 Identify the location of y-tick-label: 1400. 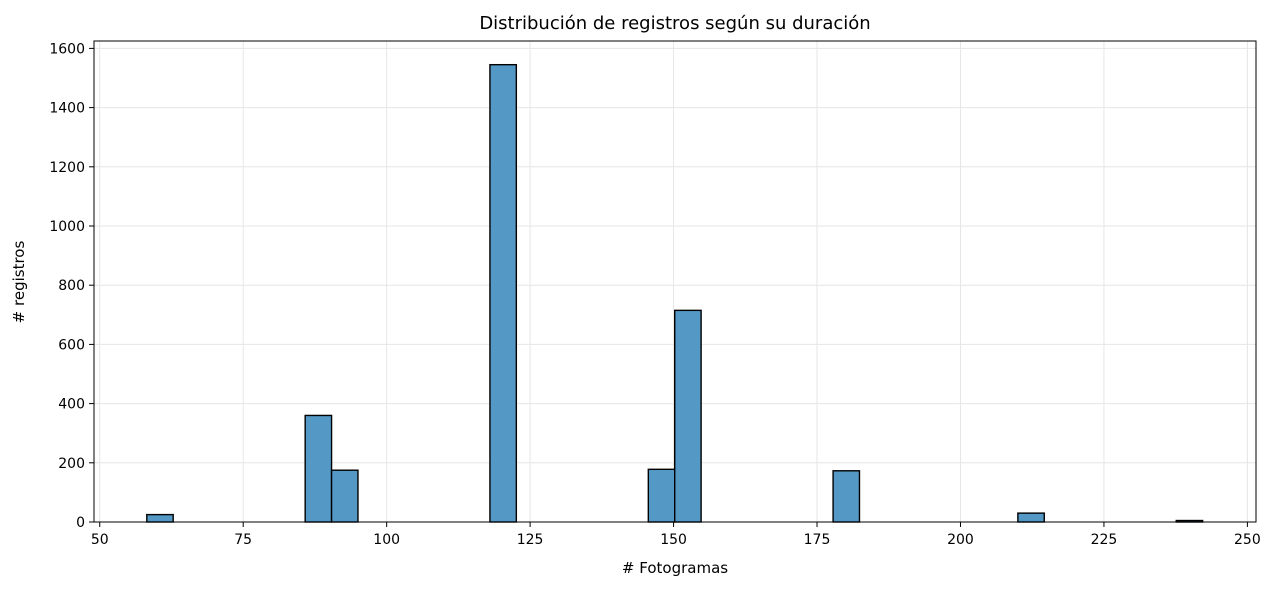
(67, 109).